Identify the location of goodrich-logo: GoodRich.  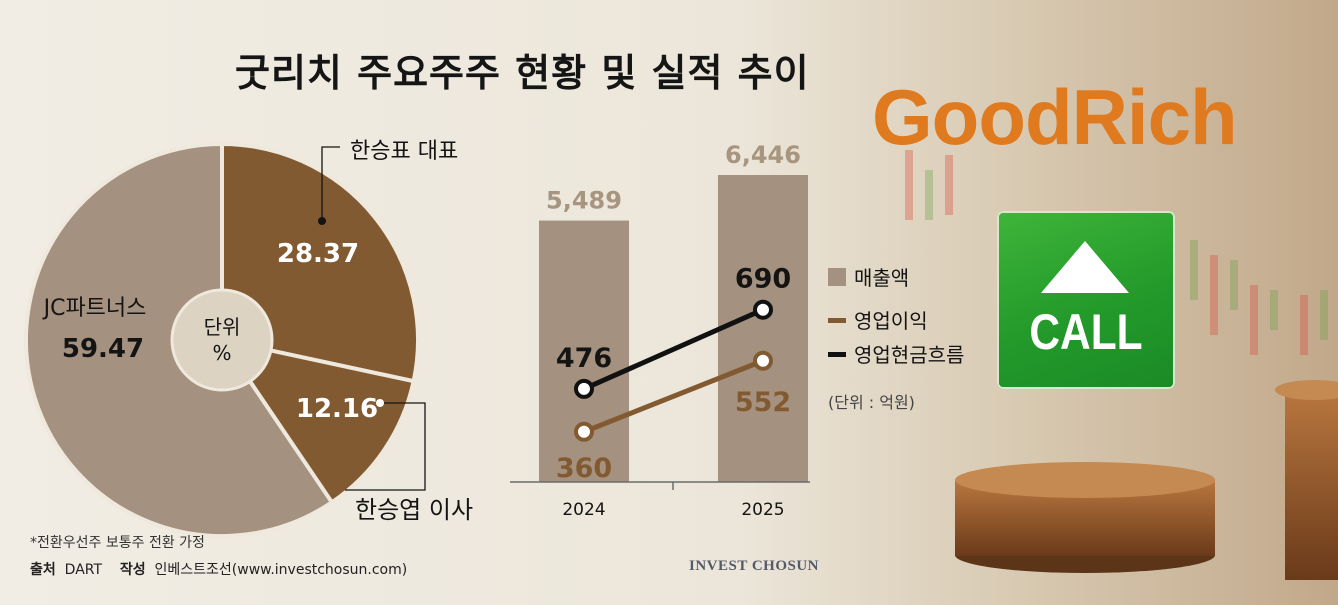
(1055, 117).